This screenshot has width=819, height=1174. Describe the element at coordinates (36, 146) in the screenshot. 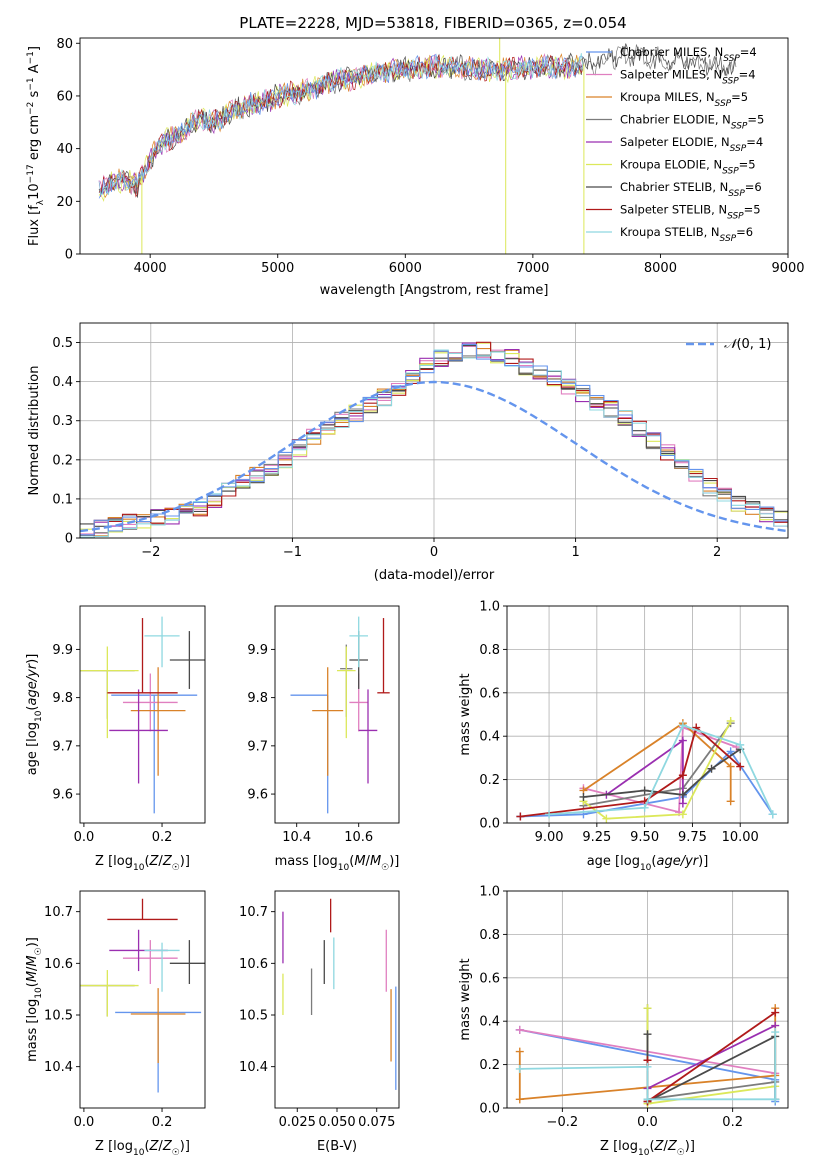

I see `y-axis-label: Flux [fλ10−17 erg cm−2 s−1 A−1]` at that location.